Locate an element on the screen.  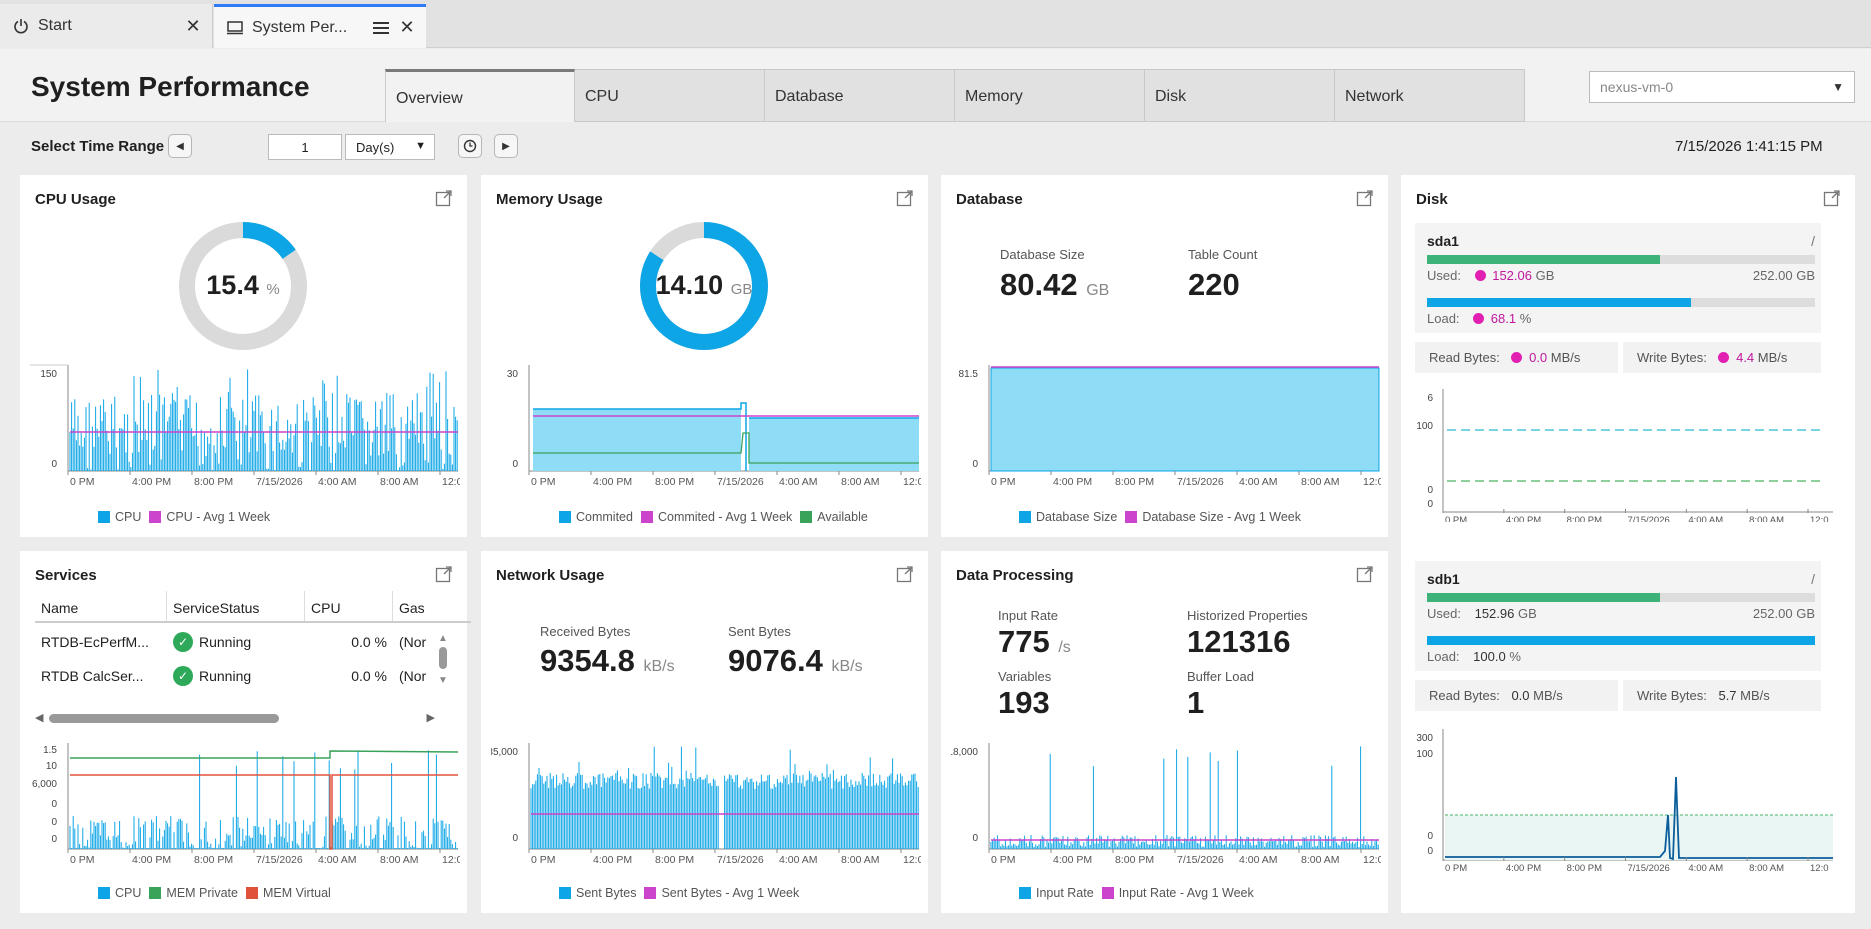
table-row: RTDB-EcPerfM... ✓ Running 0.0 % (Nor is located at coordinates (234, 642).